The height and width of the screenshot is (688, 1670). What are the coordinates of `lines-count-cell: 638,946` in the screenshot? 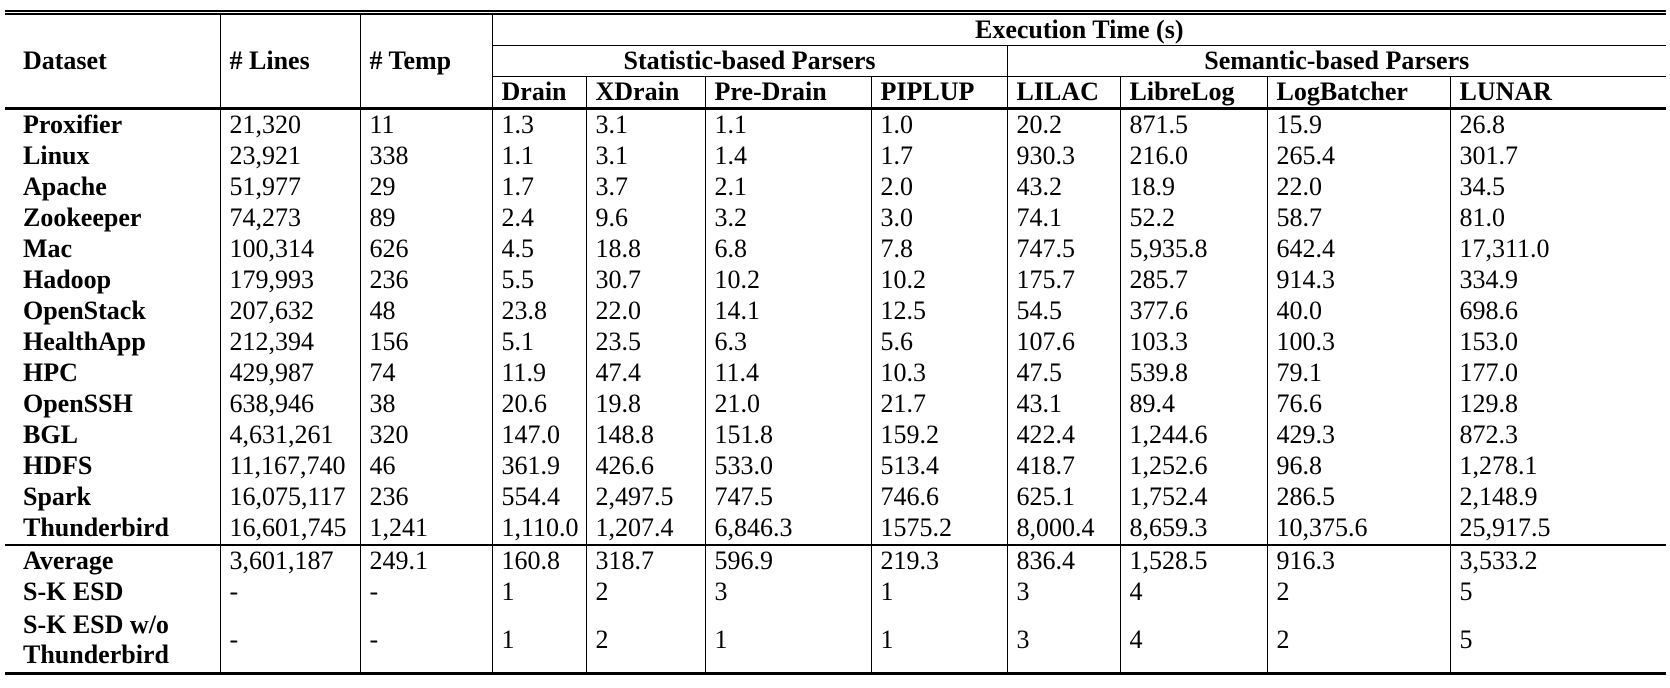 It's located at (289, 404).